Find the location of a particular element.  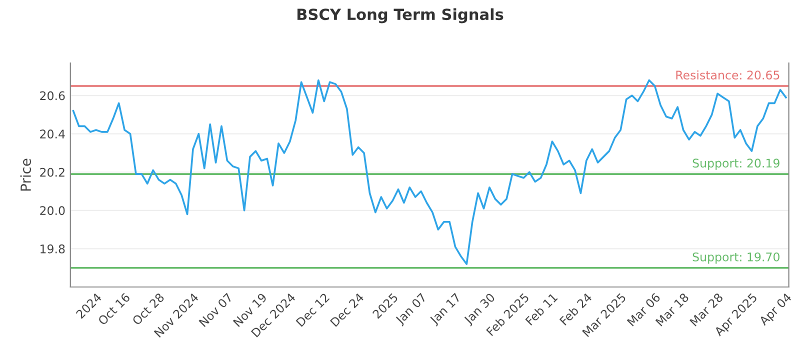

y-tick-label: 20.0 is located at coordinates (52, 211).